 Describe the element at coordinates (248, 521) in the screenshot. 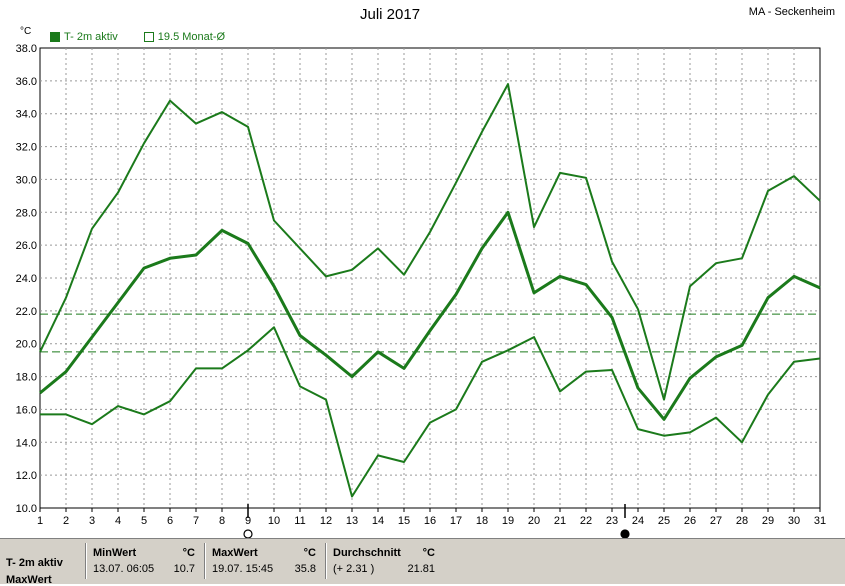

I see `x-tick-label: 9` at that location.